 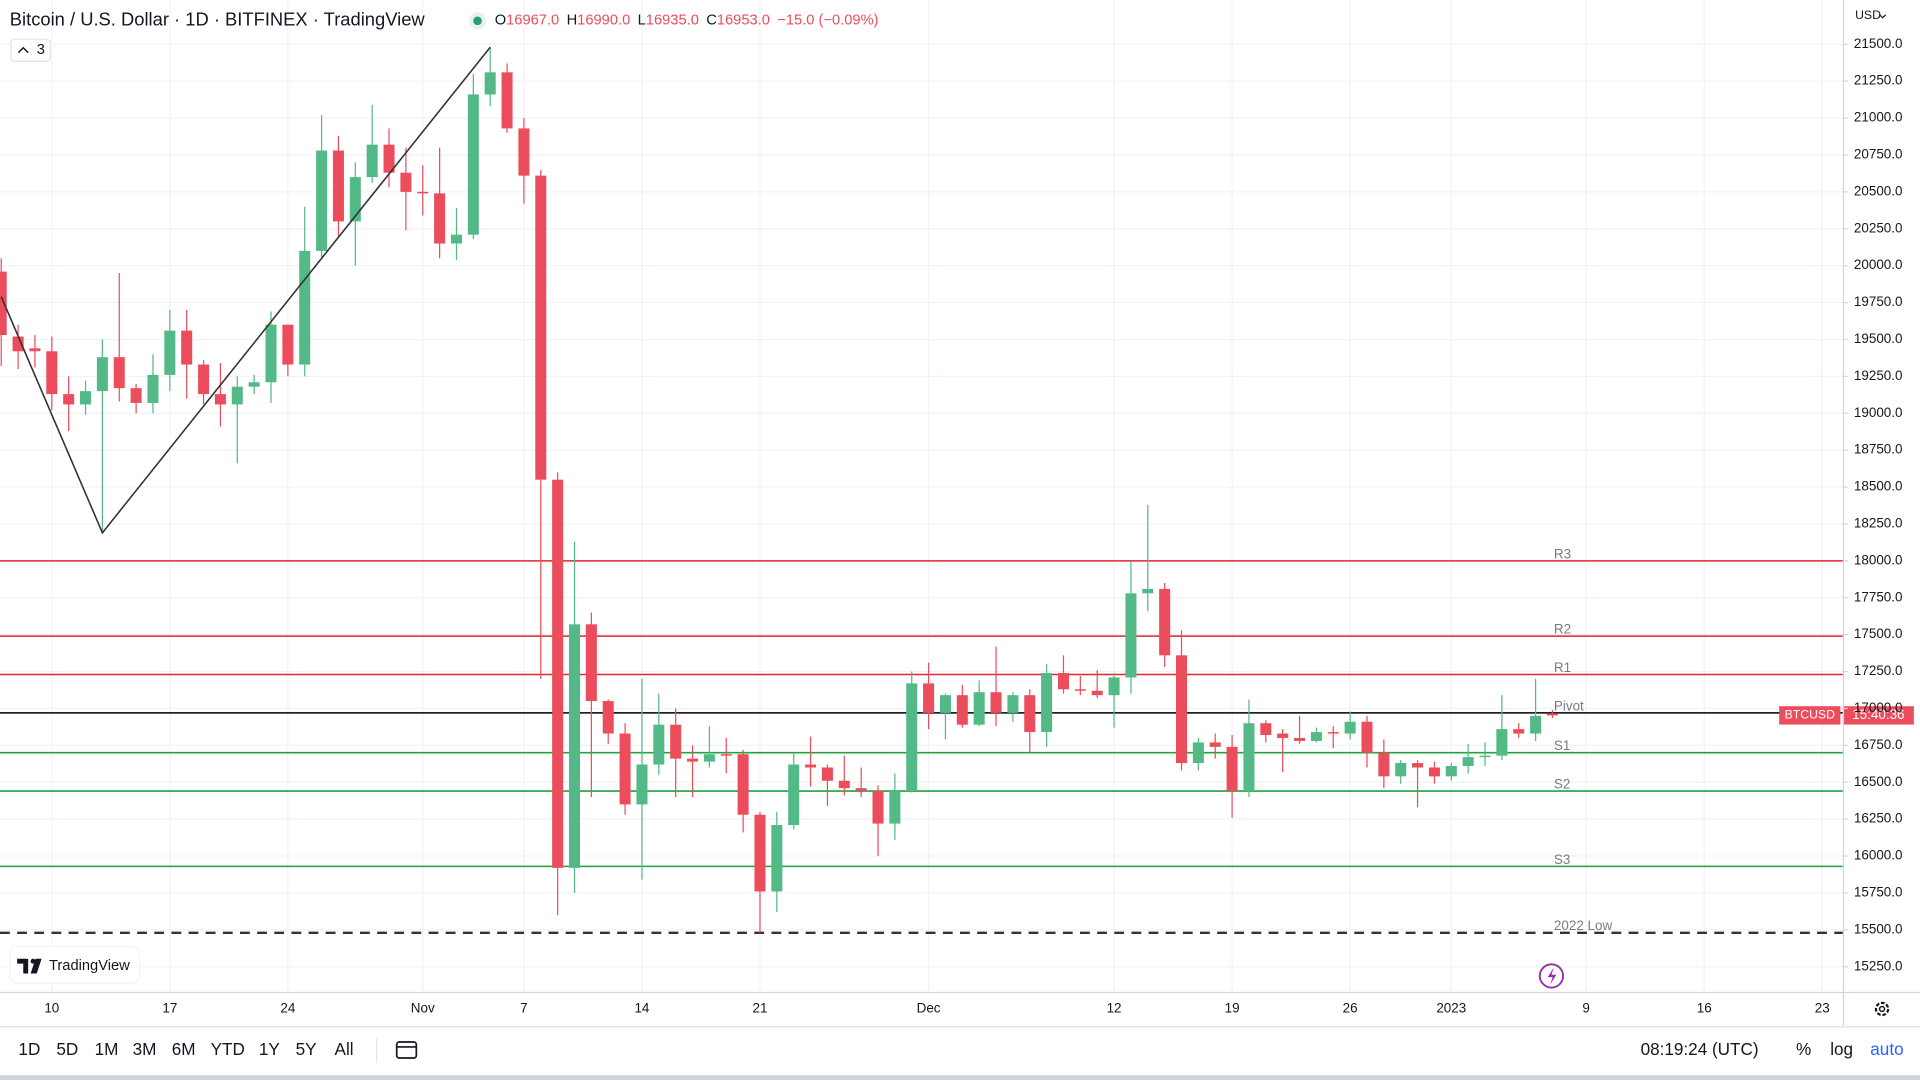 What do you see at coordinates (406, 1050) in the screenshot?
I see `calendar-icon` at bounding box center [406, 1050].